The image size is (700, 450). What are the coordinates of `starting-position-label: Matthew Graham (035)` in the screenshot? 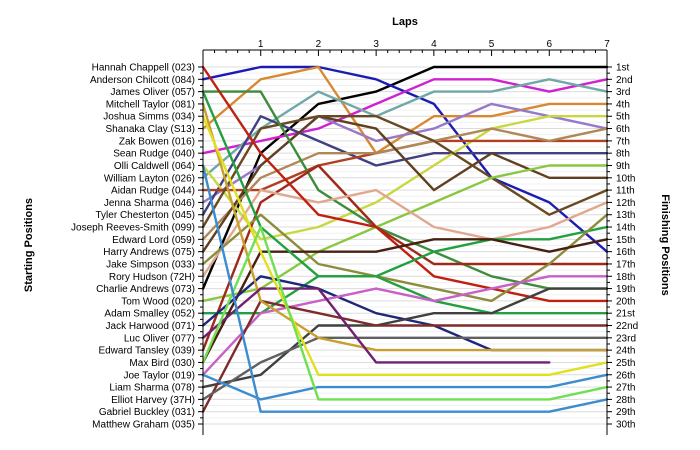 It's located at (143, 425).